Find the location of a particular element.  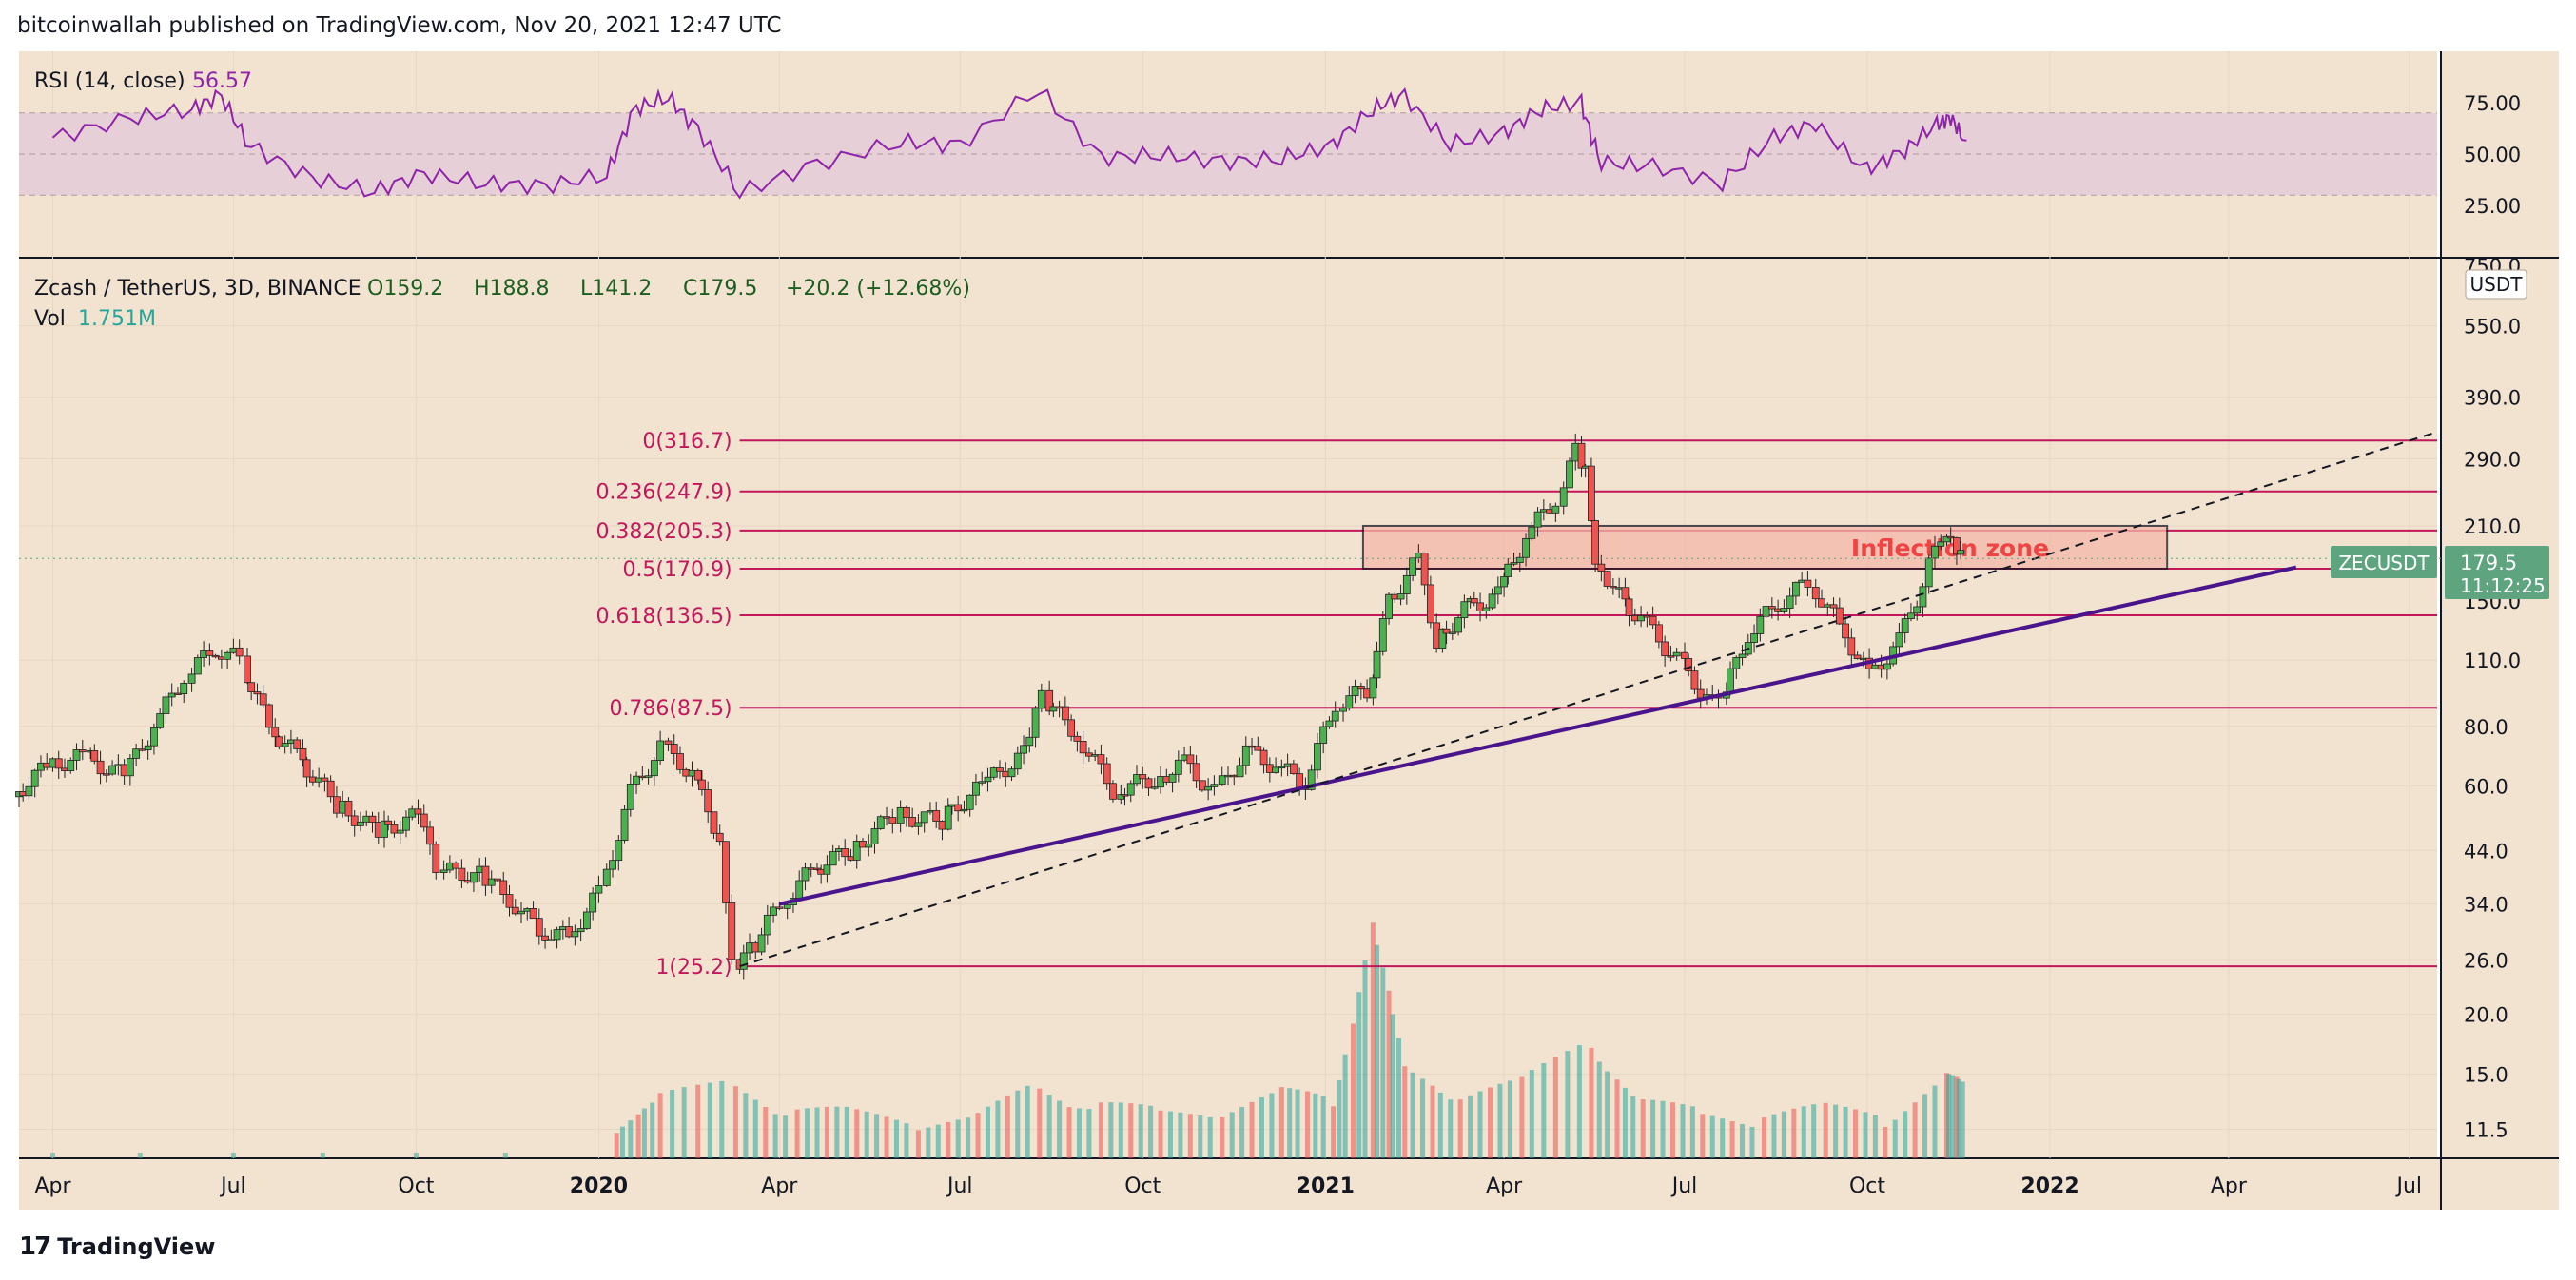

tradingview-brand: 17 TradingView is located at coordinates (117, 1247).